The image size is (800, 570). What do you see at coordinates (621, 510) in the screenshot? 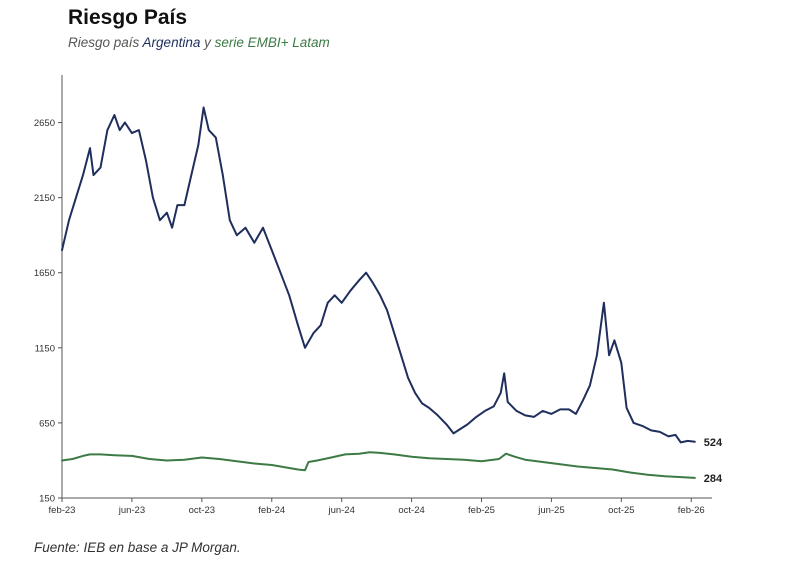
I see `x-tick-label: oct-25` at bounding box center [621, 510].